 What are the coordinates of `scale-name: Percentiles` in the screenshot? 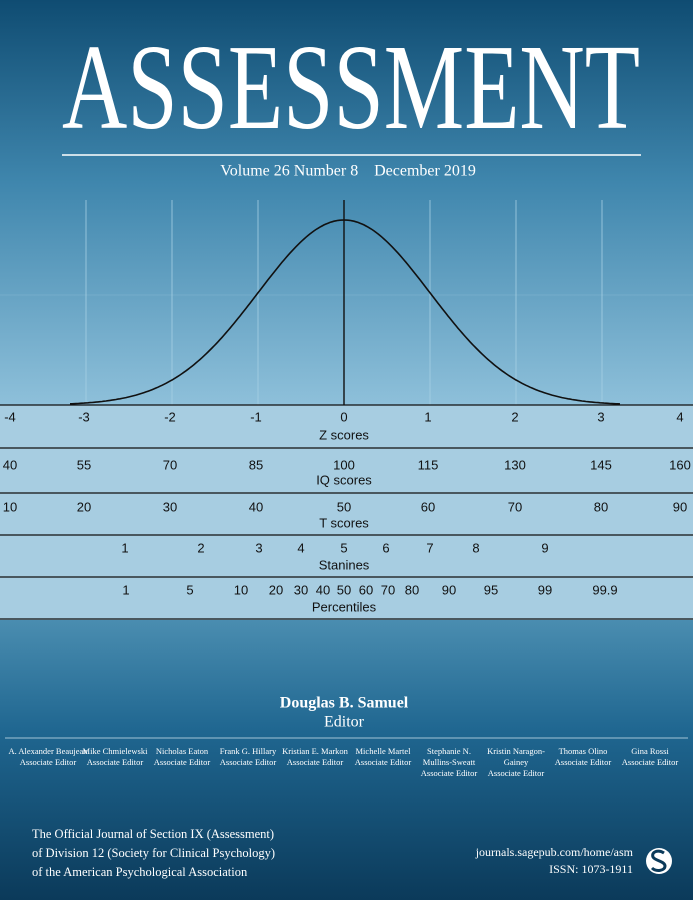 It's located at (344, 606).